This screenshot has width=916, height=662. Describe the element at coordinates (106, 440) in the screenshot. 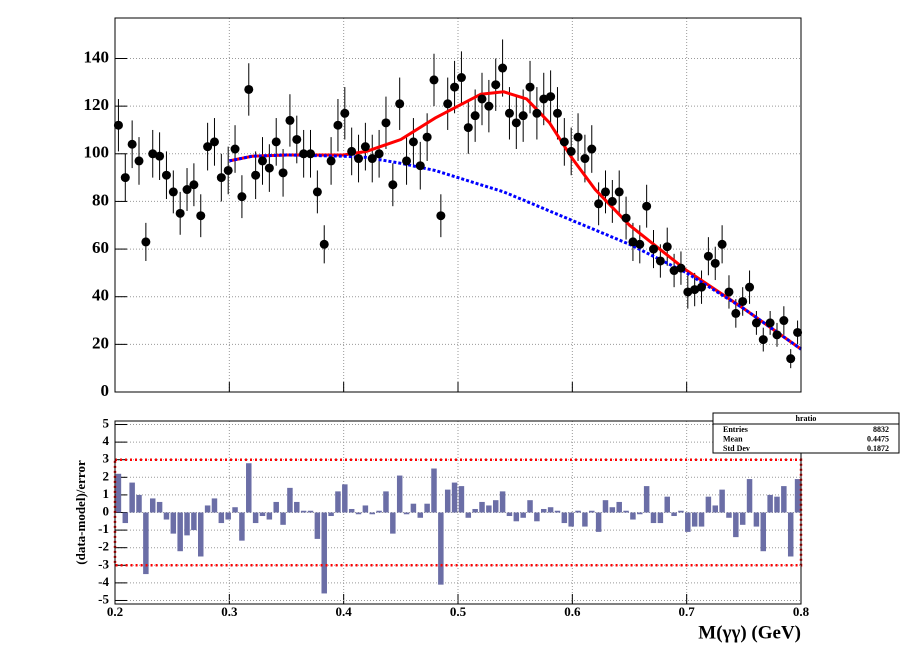

I see `y-tick-label: 4` at that location.